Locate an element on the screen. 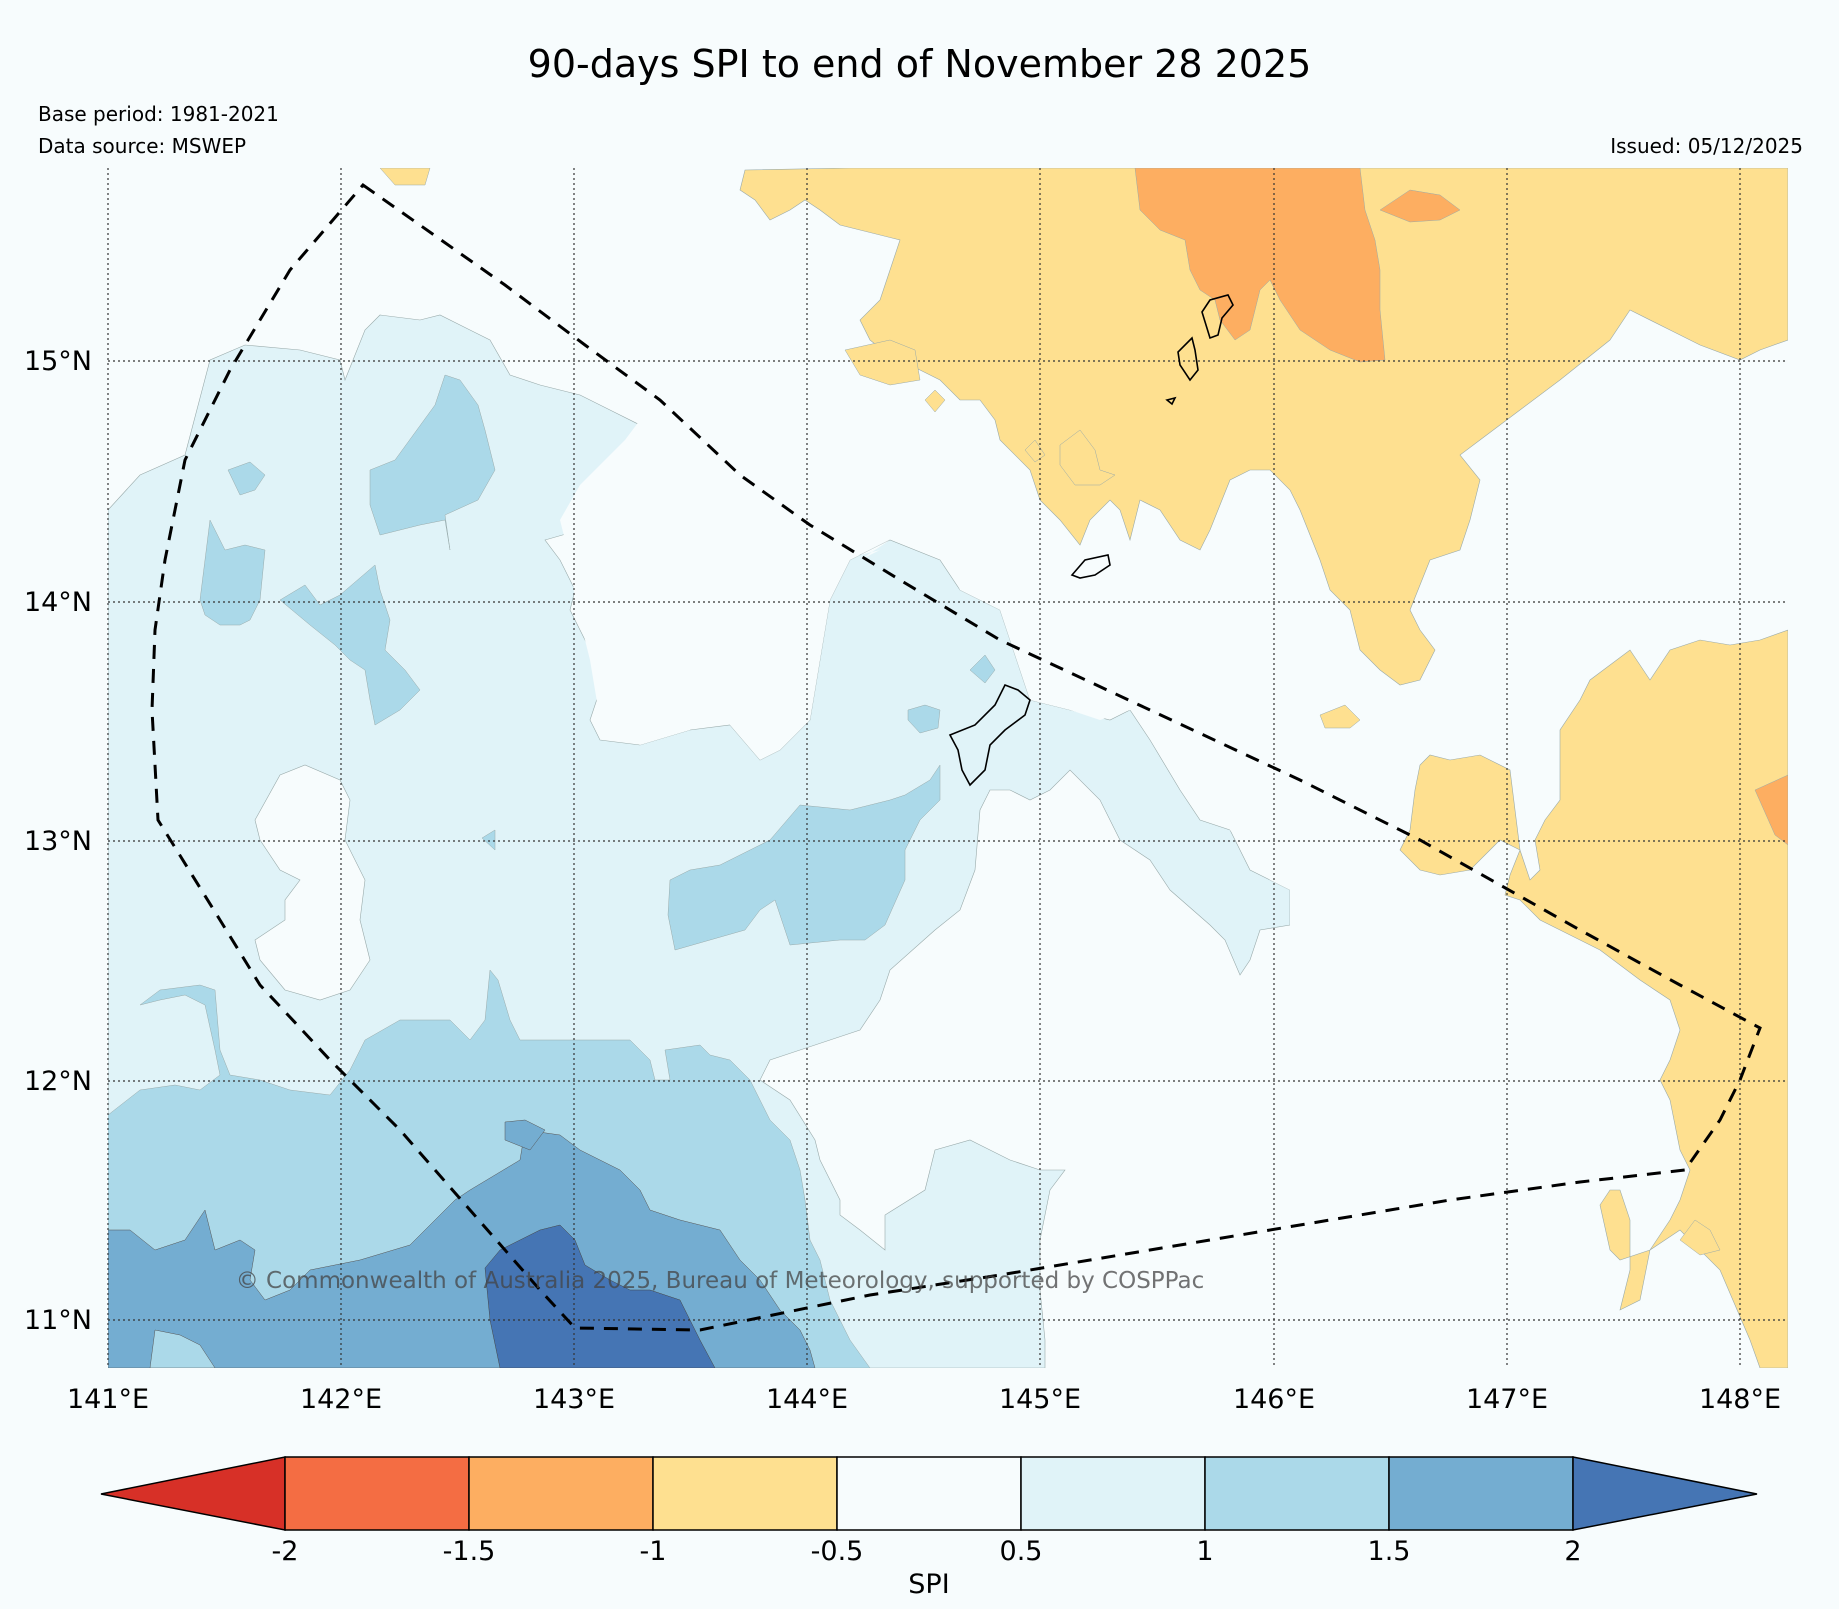  data-source: Data source: MSWEP is located at coordinates (142, 146).